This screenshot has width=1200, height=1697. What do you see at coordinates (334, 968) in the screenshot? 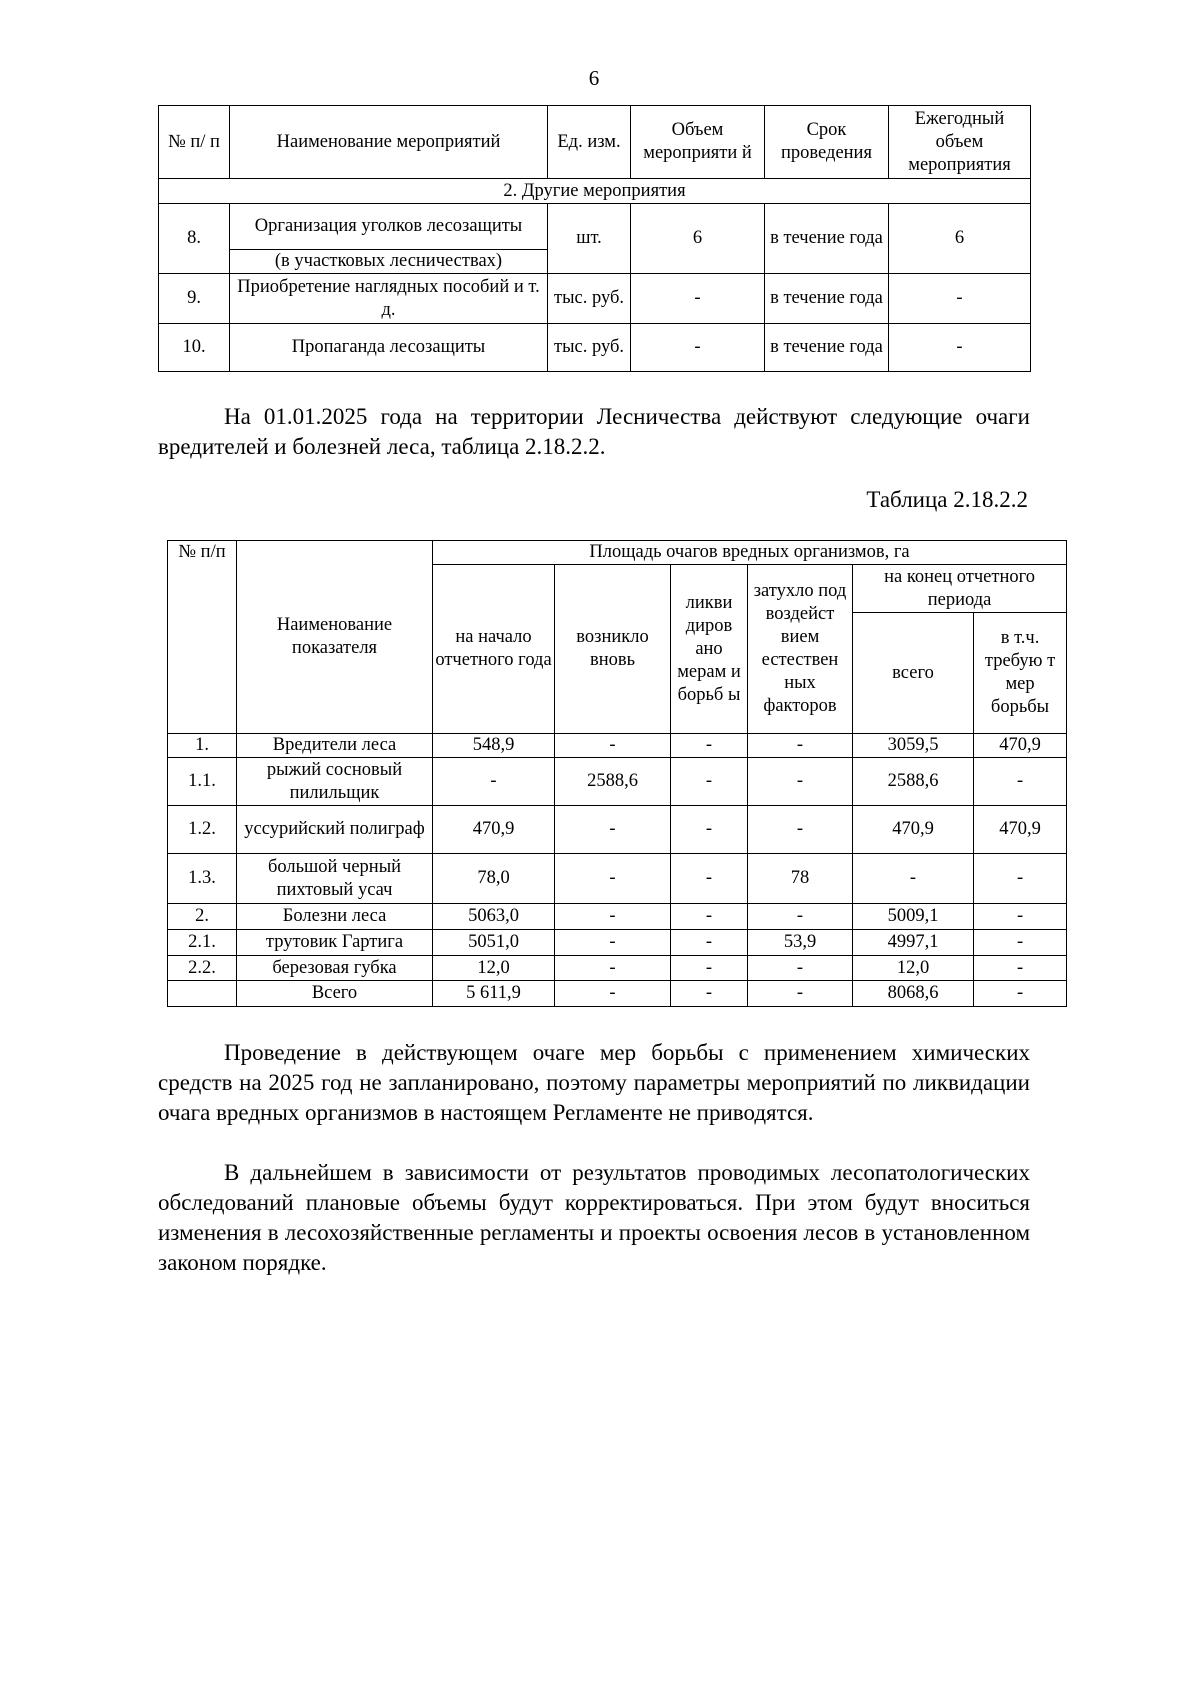
I see `row-name: березовая губка` at bounding box center [334, 968].